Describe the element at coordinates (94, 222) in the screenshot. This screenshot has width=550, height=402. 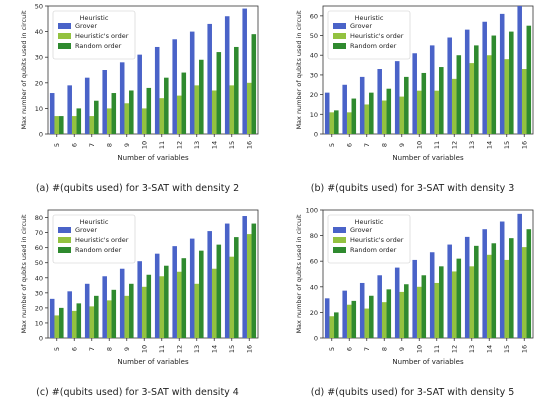
I see `legend-title: Heuristic` at that location.